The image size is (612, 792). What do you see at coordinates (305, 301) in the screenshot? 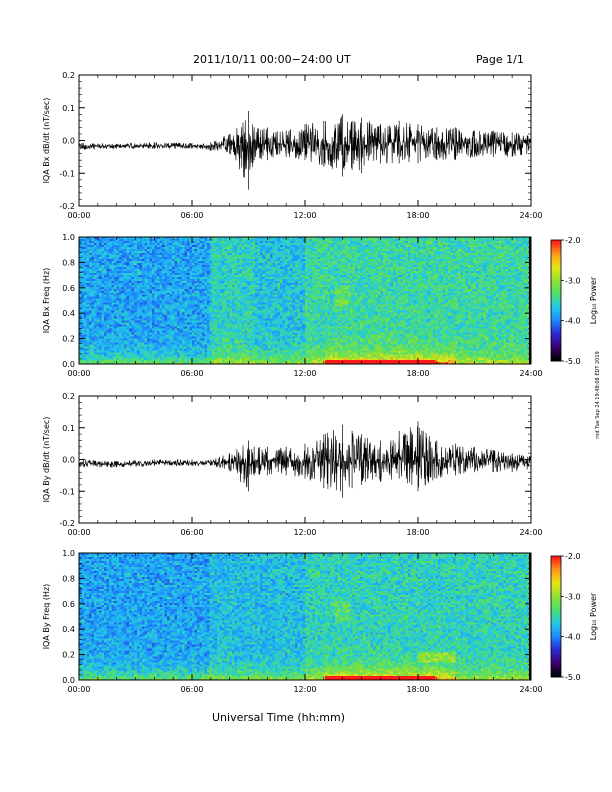
I see `spectrogram-cells` at bounding box center [305, 301].